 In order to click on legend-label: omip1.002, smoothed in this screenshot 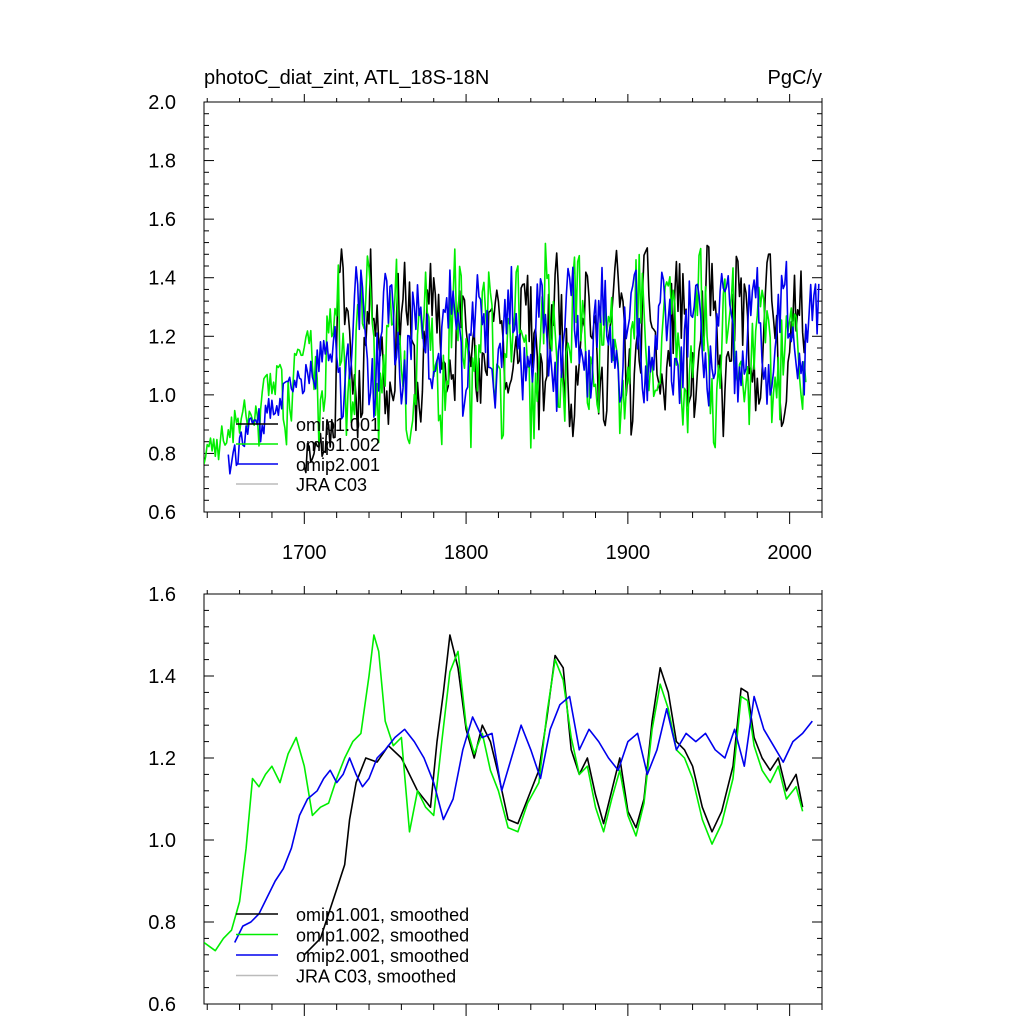, I will do `click(382, 936)`.